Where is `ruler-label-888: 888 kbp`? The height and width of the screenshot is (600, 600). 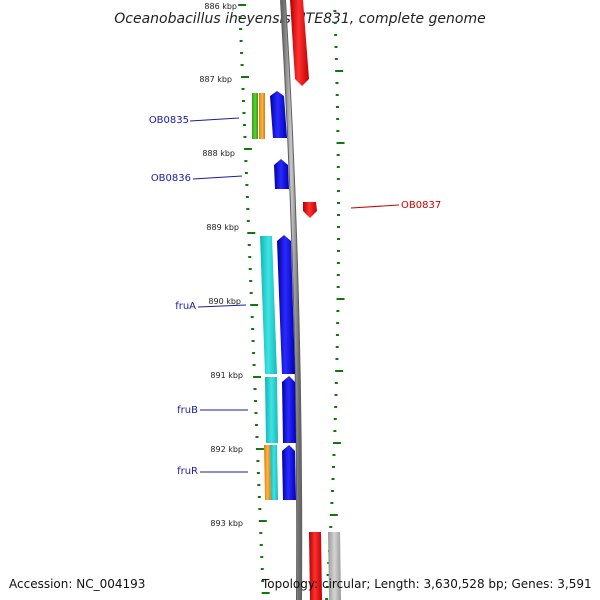 ruler-label-888: 888 kbp is located at coordinates (218, 153).